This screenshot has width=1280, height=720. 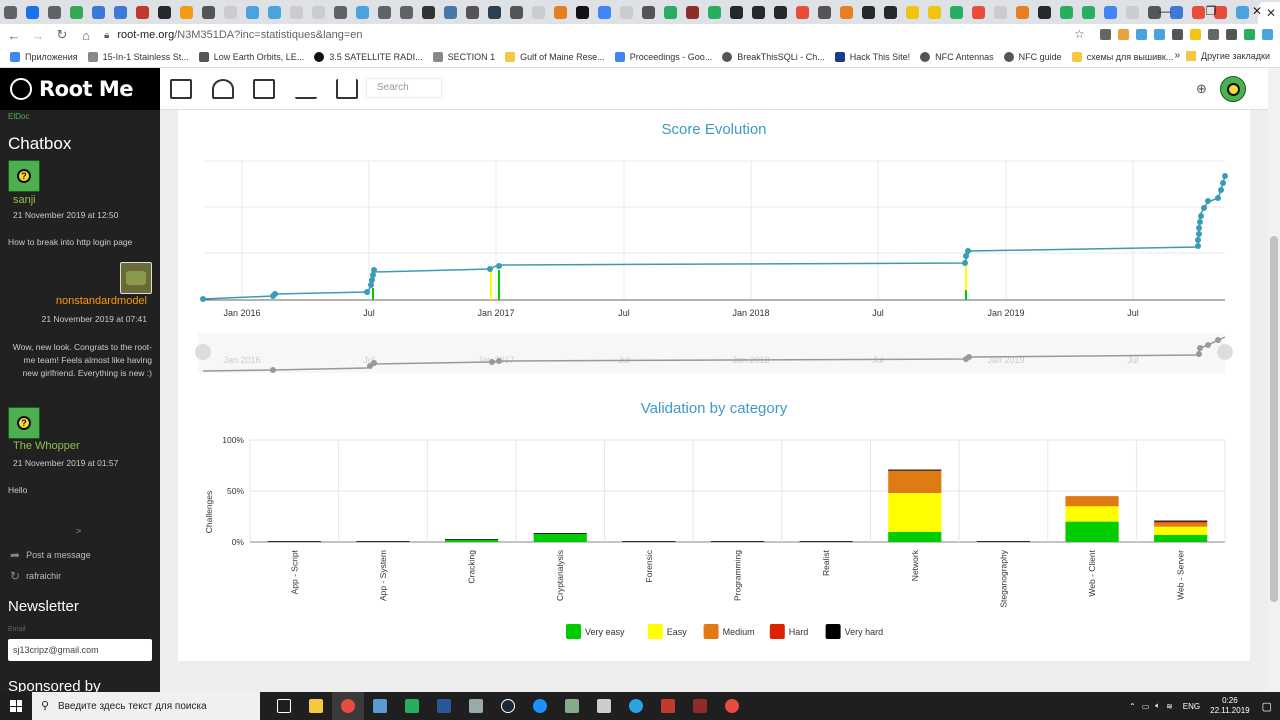 What do you see at coordinates (540, 706) in the screenshot?
I see `edge-icon` at bounding box center [540, 706].